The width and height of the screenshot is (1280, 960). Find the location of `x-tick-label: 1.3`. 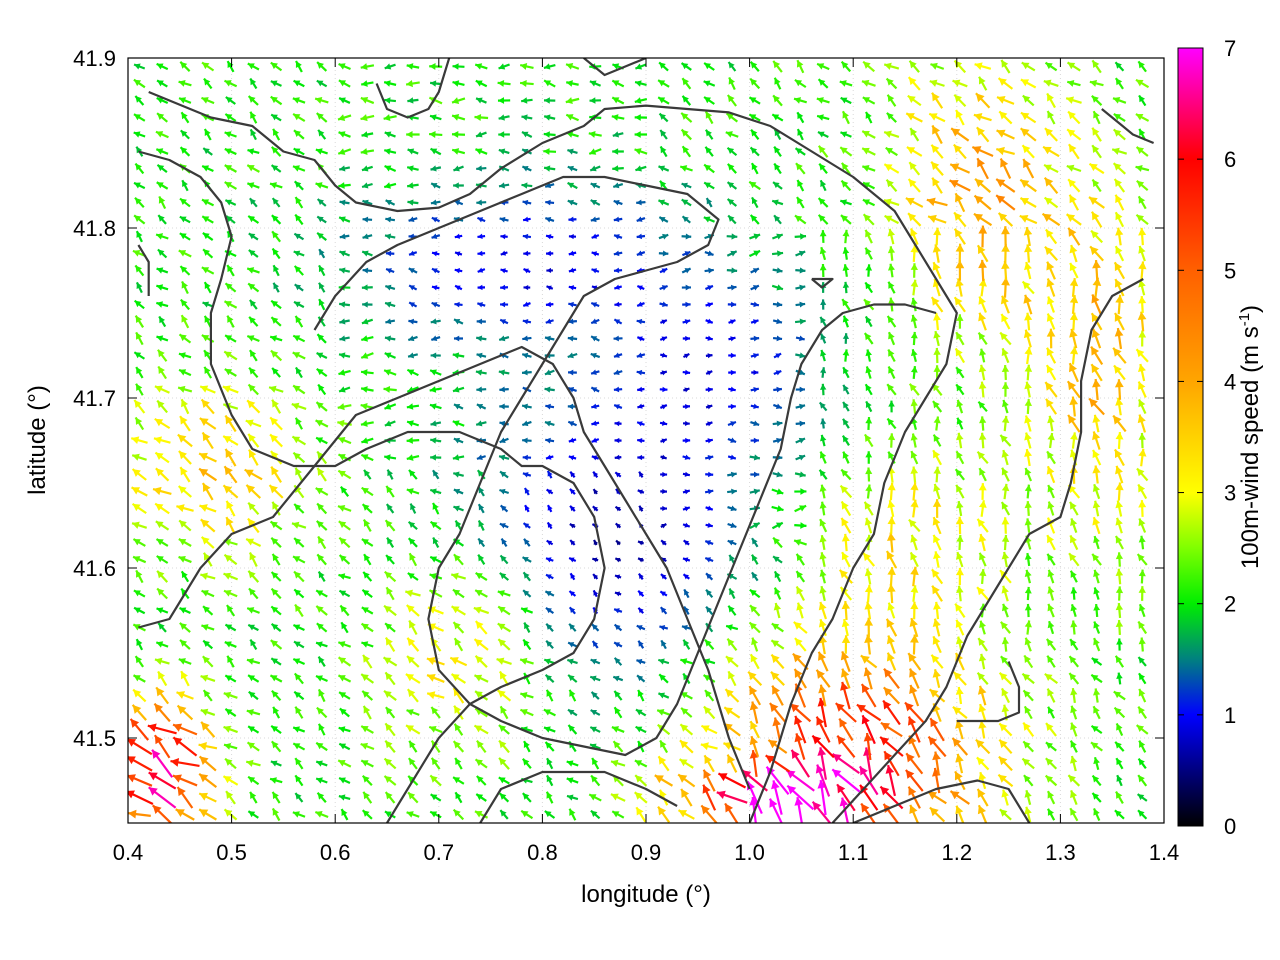

x-tick-label: 1.3 is located at coordinates (1060, 852).